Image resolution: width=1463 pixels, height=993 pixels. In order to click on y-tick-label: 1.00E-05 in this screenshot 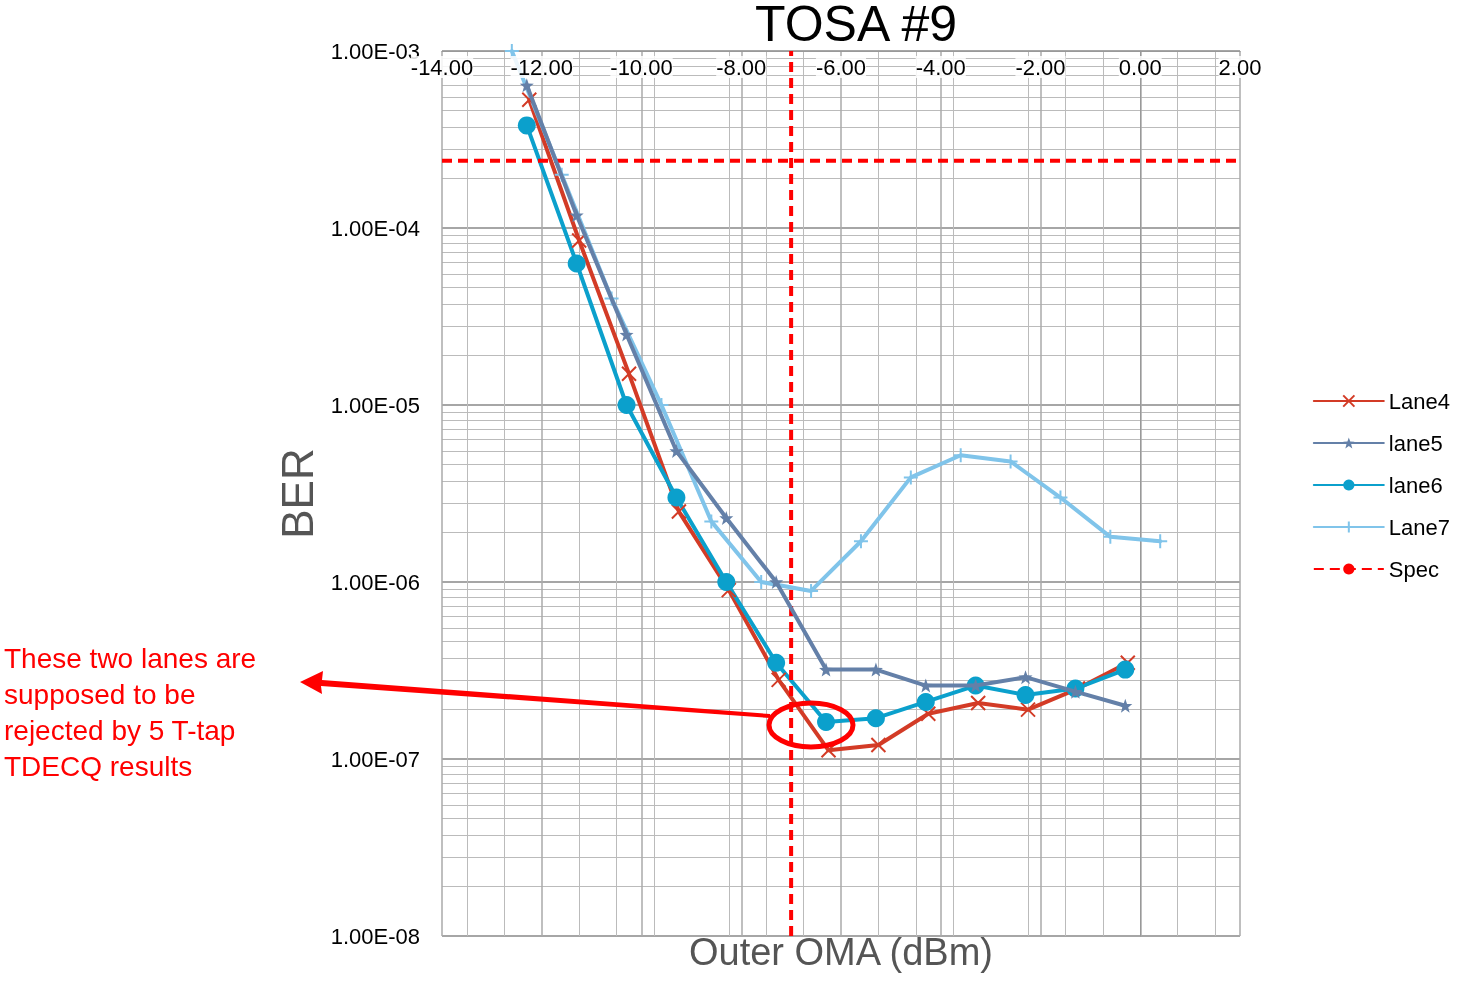, I will do `click(375, 405)`.